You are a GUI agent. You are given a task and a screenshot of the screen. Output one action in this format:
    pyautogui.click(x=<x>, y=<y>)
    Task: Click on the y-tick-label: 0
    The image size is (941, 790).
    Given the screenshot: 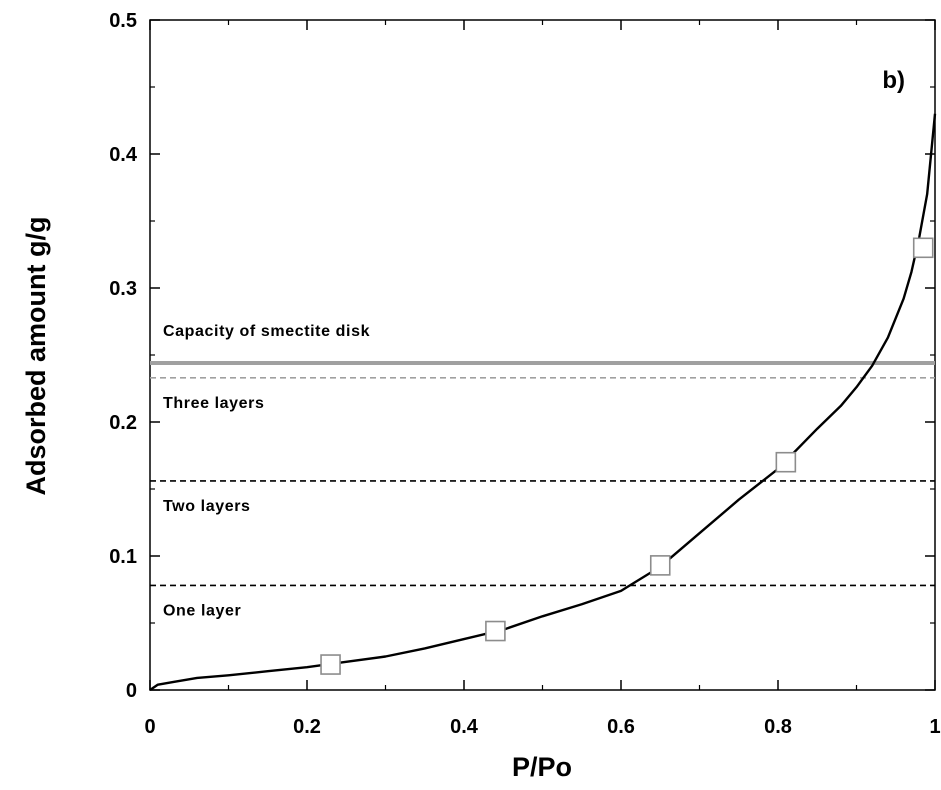 What is the action you would take?
    pyautogui.click(x=131, y=691)
    